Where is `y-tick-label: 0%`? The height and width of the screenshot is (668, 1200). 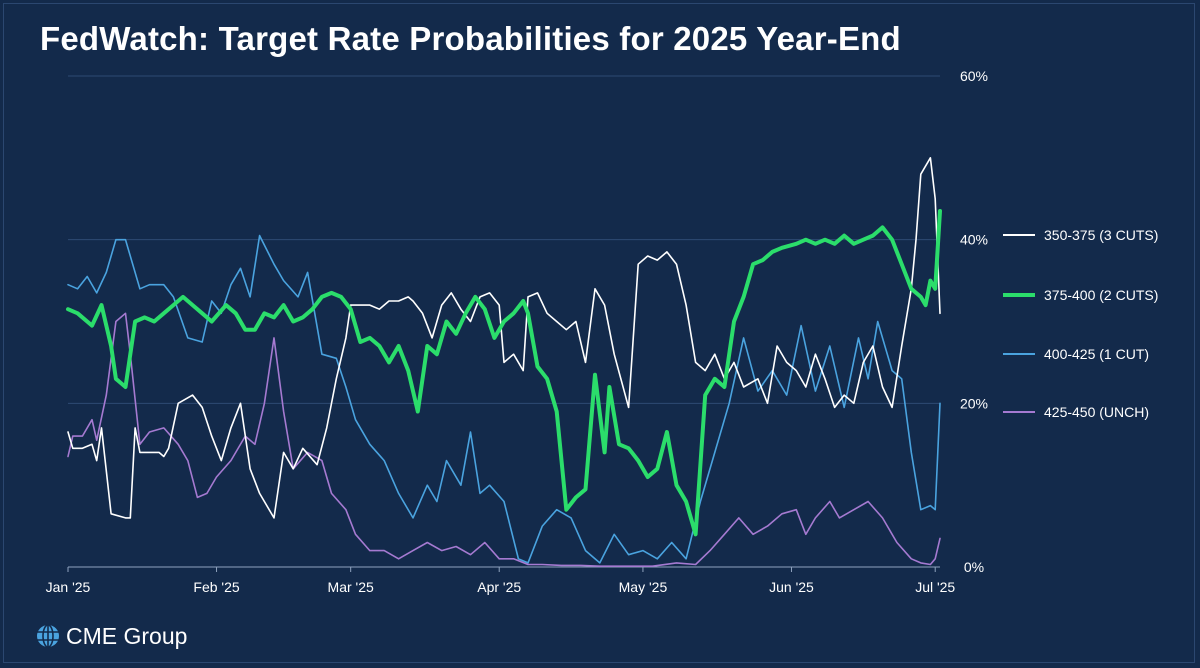
y-tick-label: 0% is located at coordinates (974, 567).